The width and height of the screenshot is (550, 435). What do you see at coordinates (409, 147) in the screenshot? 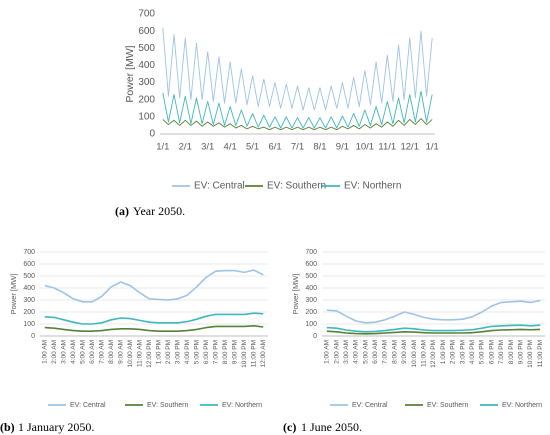
I see `x-tick-label: 12/1` at bounding box center [409, 147].